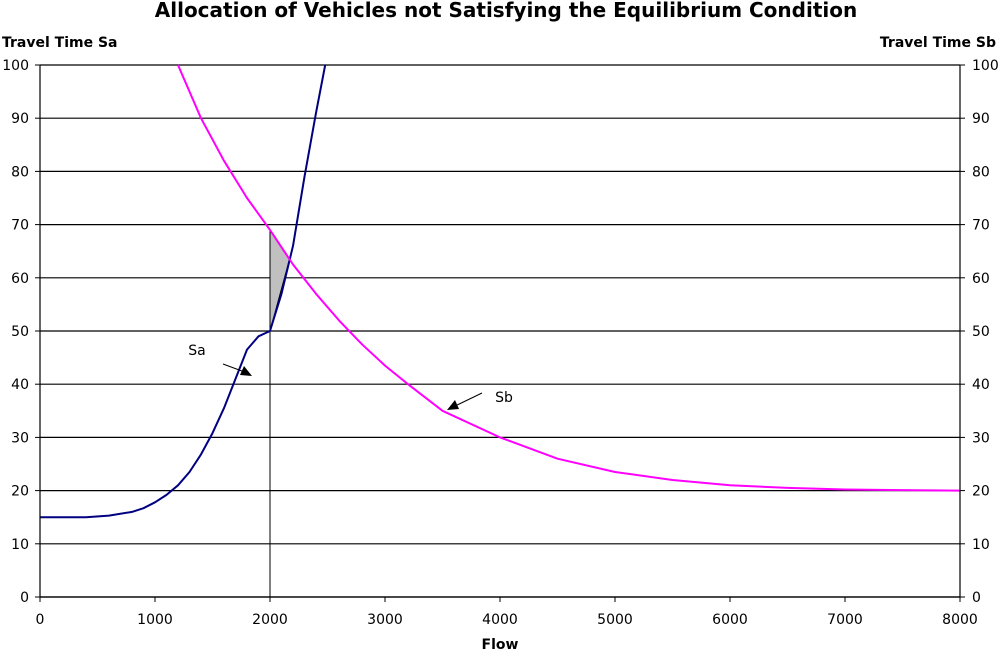 Image resolution: width=1000 pixels, height=650 pixels. I want to click on y-tick-right-100: 100, so click(985, 66).